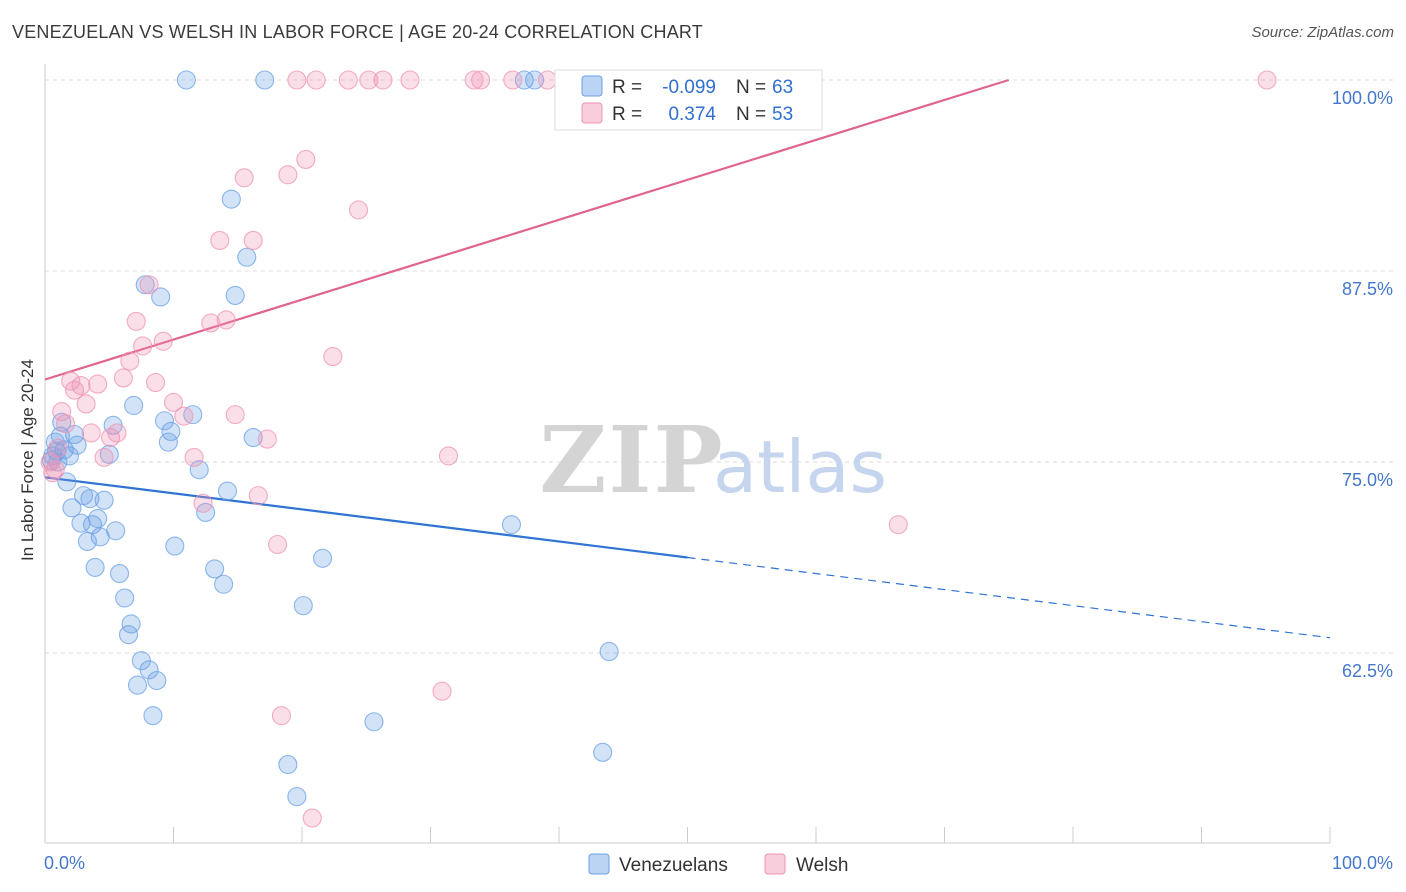  Describe the element at coordinates (27, 460) in the screenshot. I see `y-axis-label: In Labor Force | Age 20-24` at that location.